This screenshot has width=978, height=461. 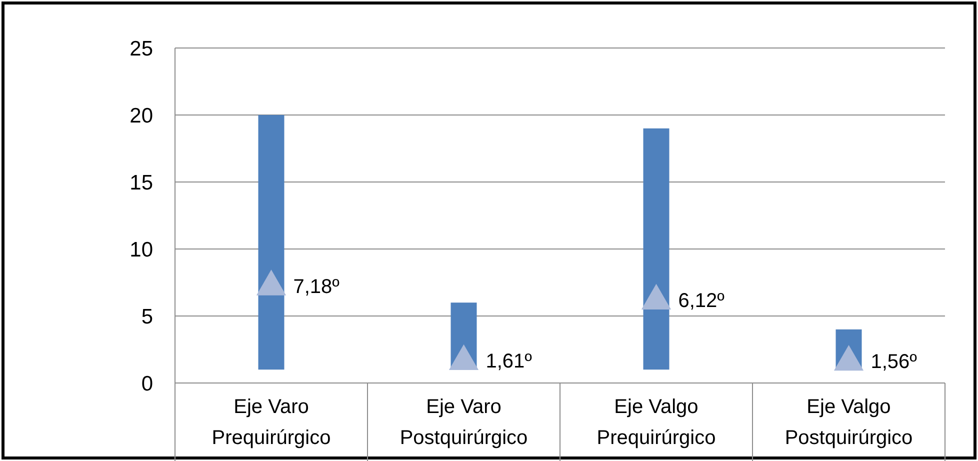 What do you see at coordinates (141, 182) in the screenshot?
I see `y-tick-label: 15` at bounding box center [141, 182].